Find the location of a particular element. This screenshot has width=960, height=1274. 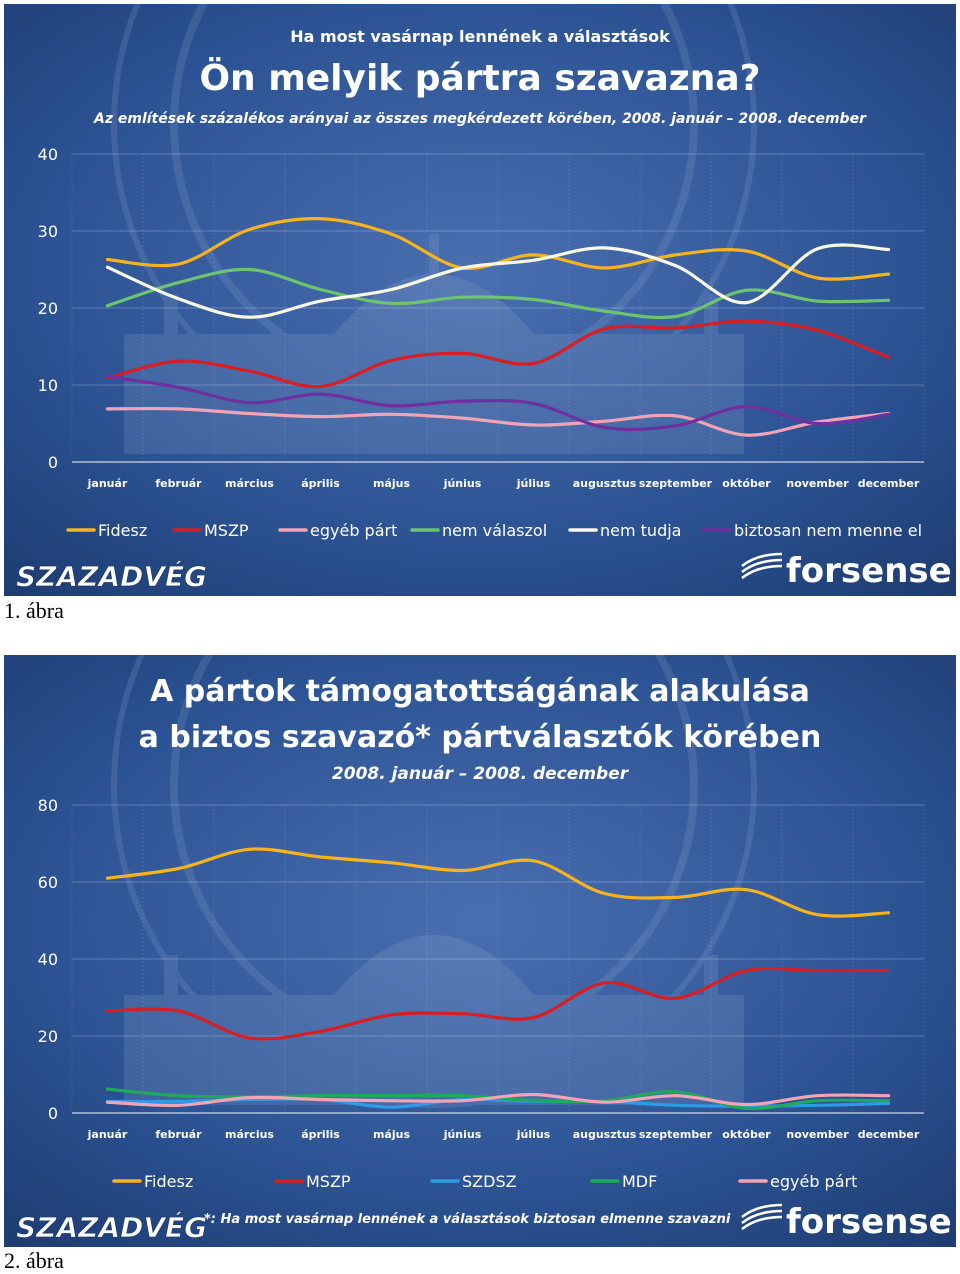

figure-caption-1: 1. ábra is located at coordinates (34, 610).